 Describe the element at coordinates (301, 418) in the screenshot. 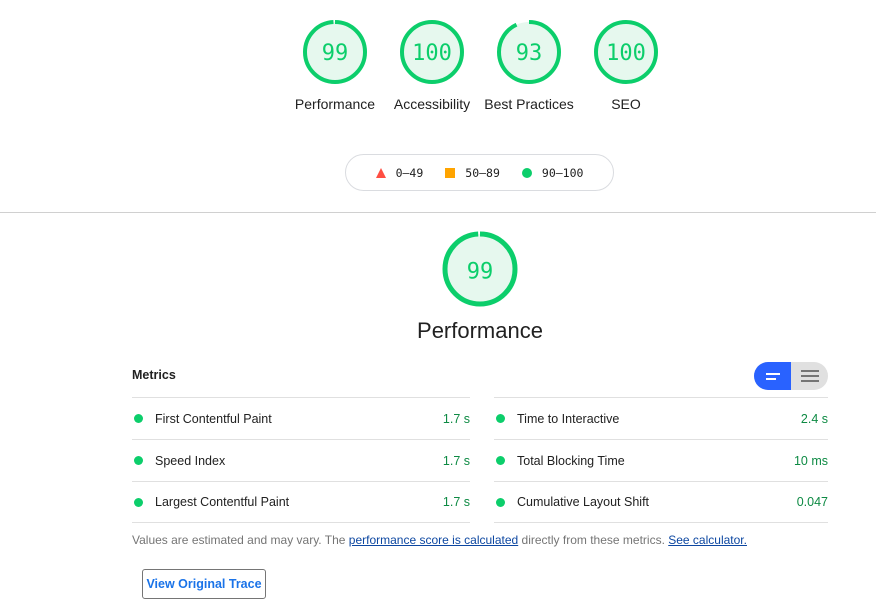

I see `metric-row: First Contentful Paint 1.7 s` at that location.